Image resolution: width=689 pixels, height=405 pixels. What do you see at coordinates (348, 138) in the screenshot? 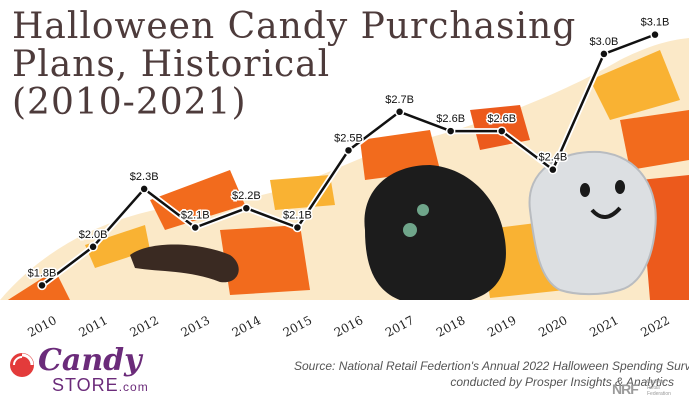
I see `data-label: $2.5B` at bounding box center [348, 138].